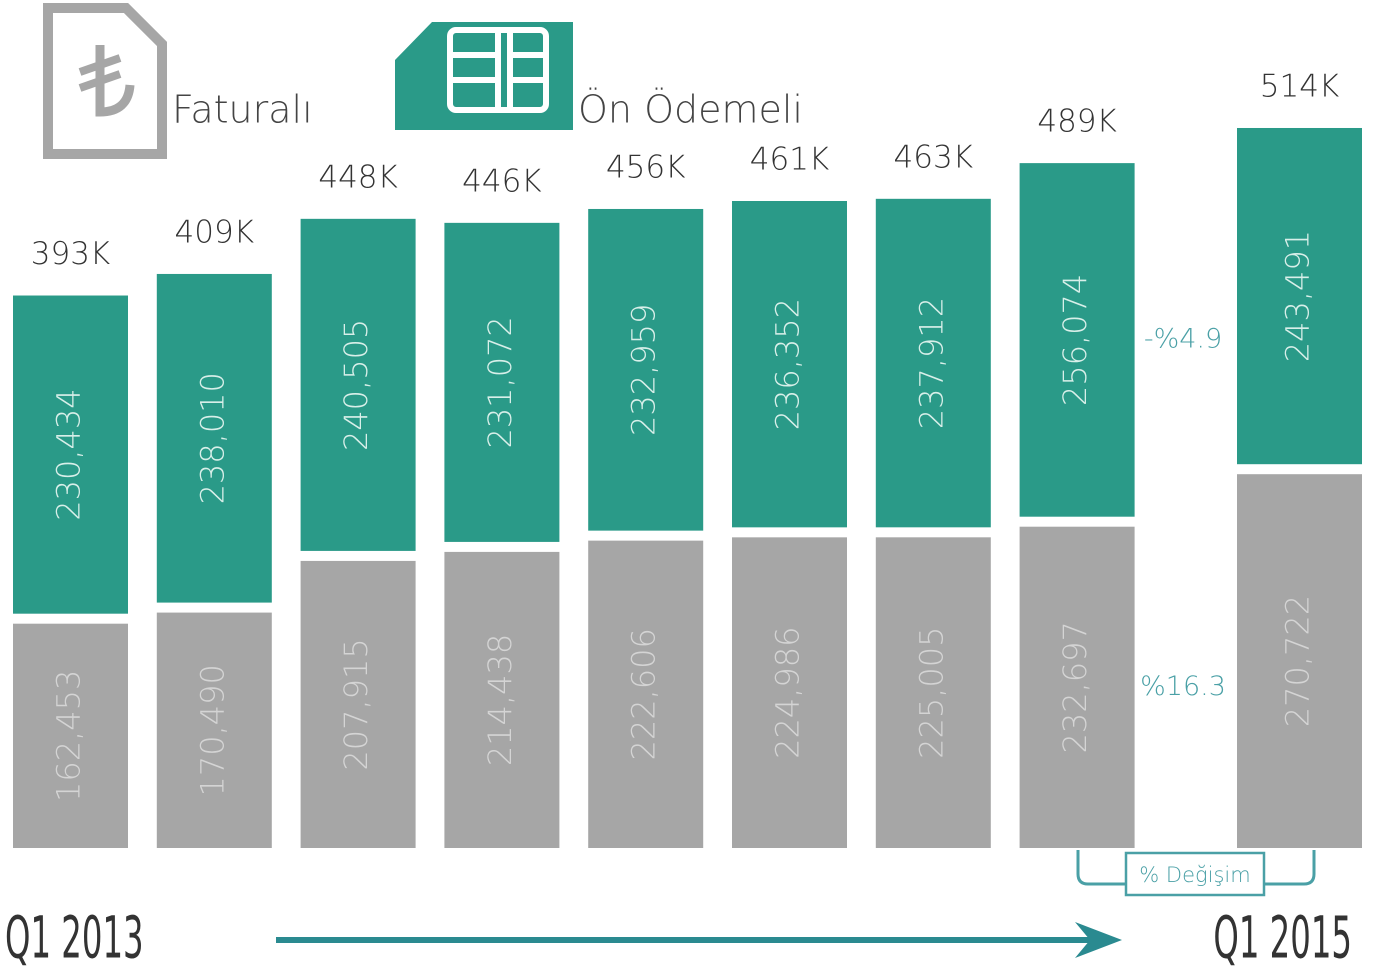 This screenshot has width=1386, height=980. What do you see at coordinates (934, 157) in the screenshot?
I see `total-label: 463K` at bounding box center [934, 157].